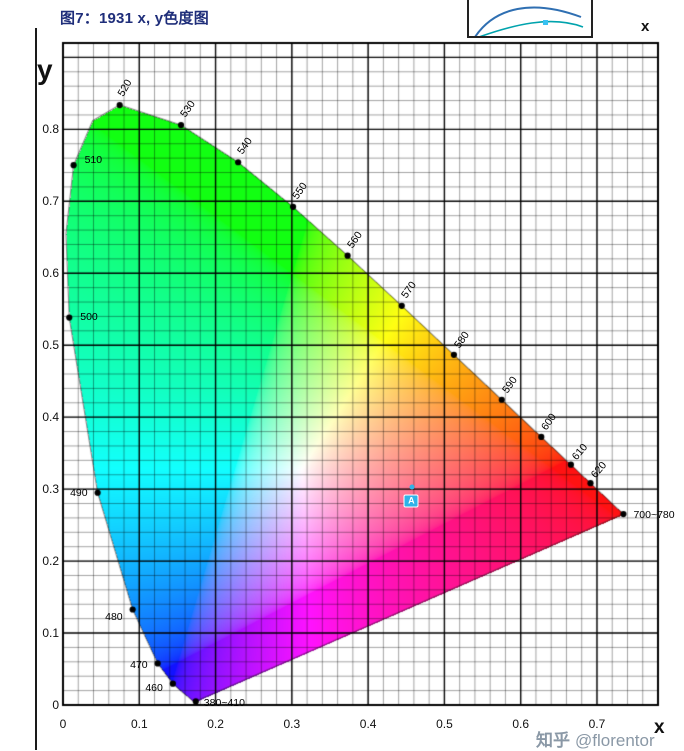  I want to click on y-tick-label: 0.1, so click(50, 633).